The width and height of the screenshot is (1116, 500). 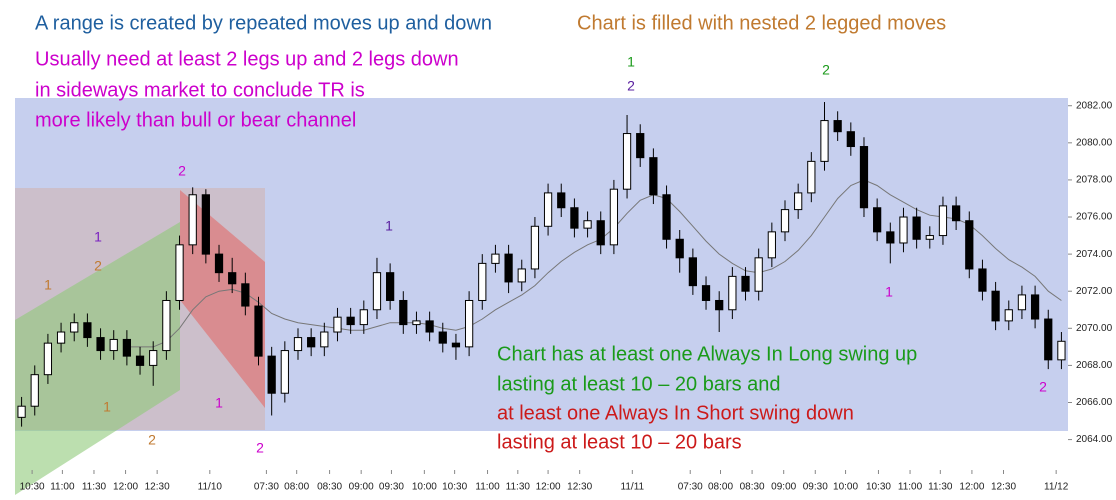 I want to click on x-tick-label: 08:30, so click(x=329, y=487).